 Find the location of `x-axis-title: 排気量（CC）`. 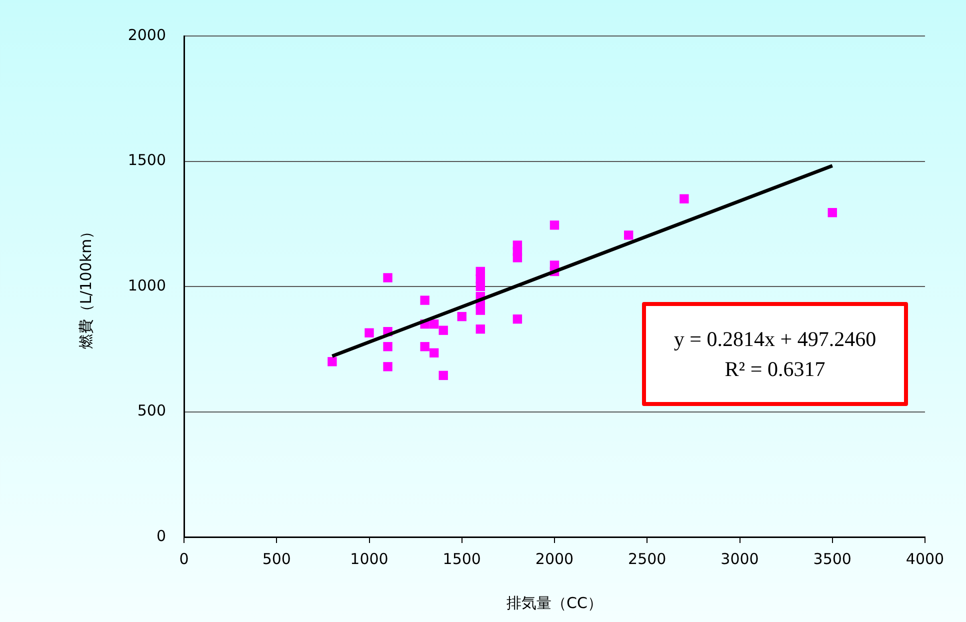

x-axis-title: 排気量（CC） is located at coordinates (554, 603).